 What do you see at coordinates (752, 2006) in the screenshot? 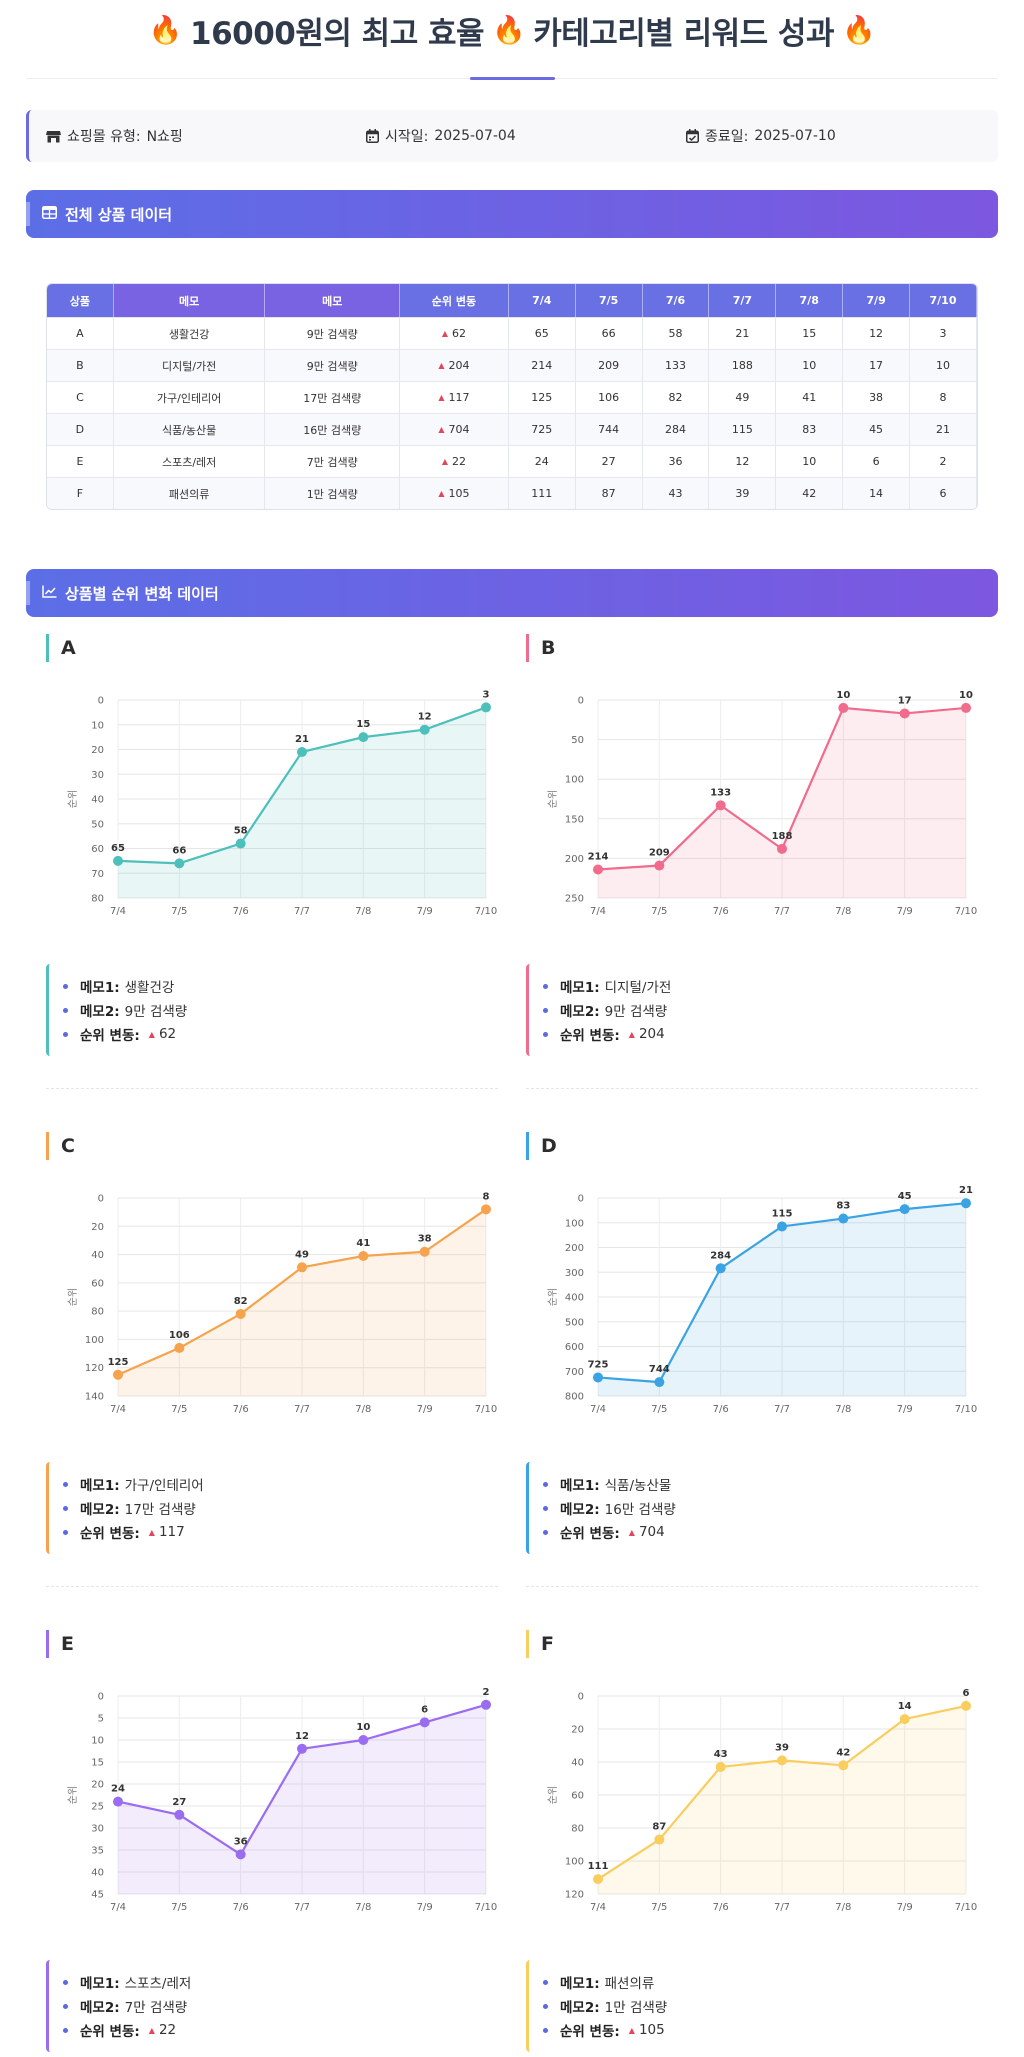
I see `chart-info-box: 메모1: 패션의류 메모2: 1만 검색량 순위 변동: ▲ 105` at bounding box center [752, 2006].